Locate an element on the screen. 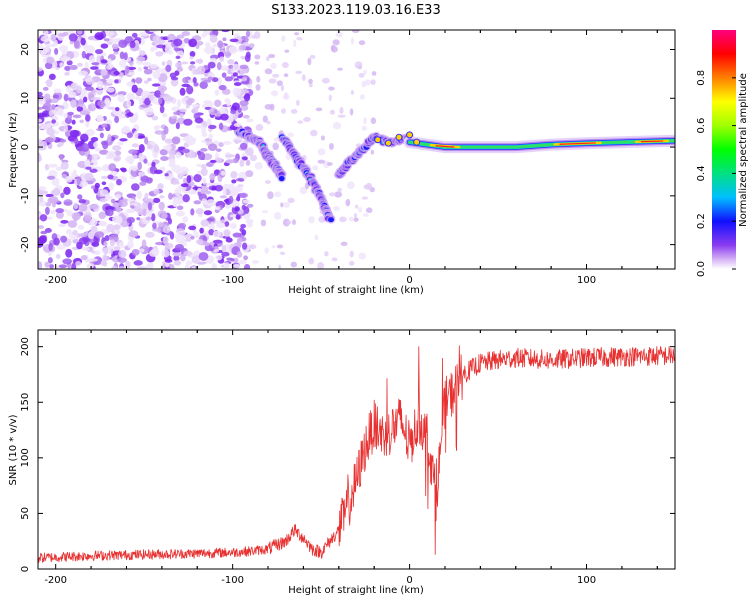  spectrogram-signal-layer is located at coordinates (454, 175).